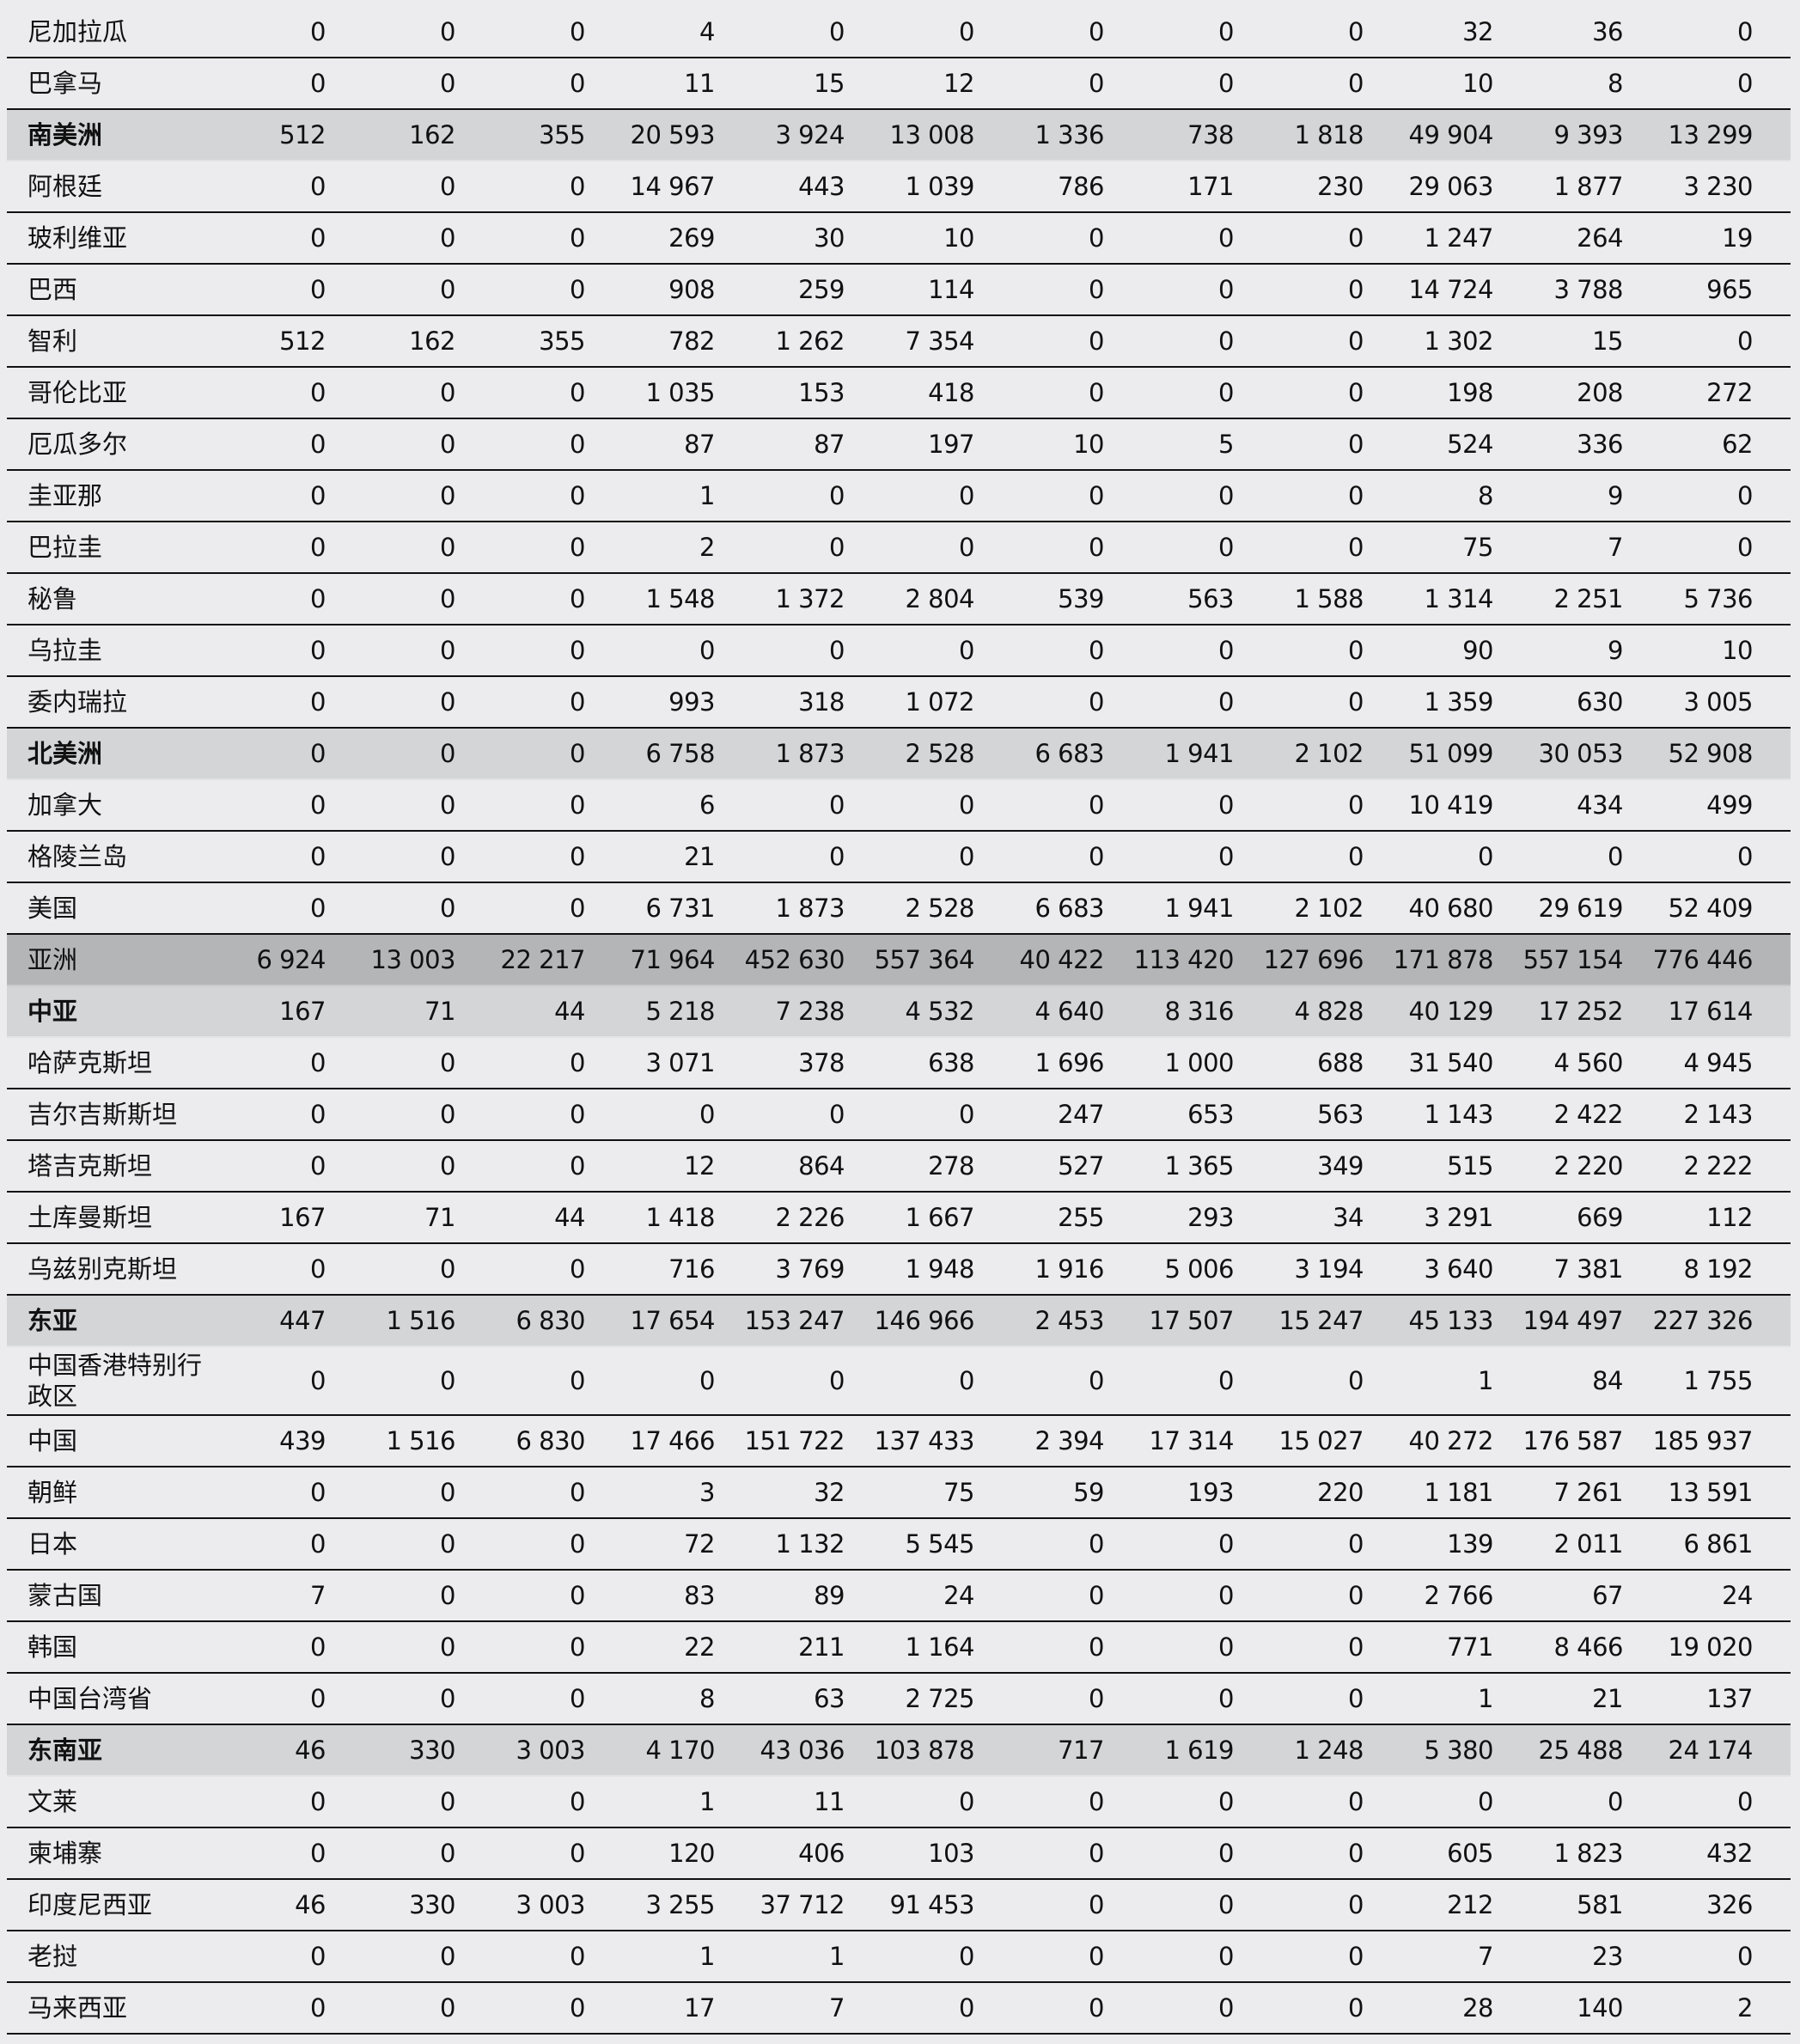 The image size is (1800, 2044). I want to click on cell-value: 127 696, so click(1313, 959).